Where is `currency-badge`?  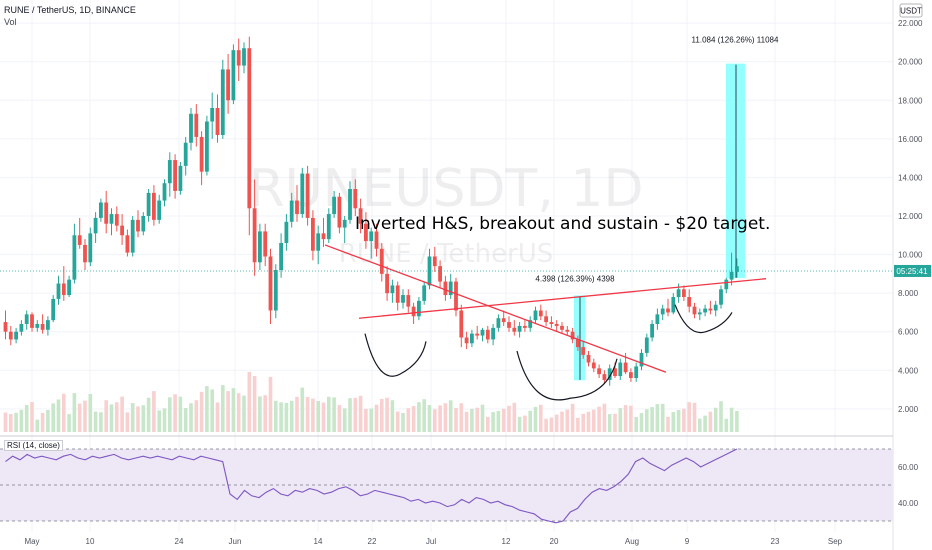
currency-badge is located at coordinates (911, 10).